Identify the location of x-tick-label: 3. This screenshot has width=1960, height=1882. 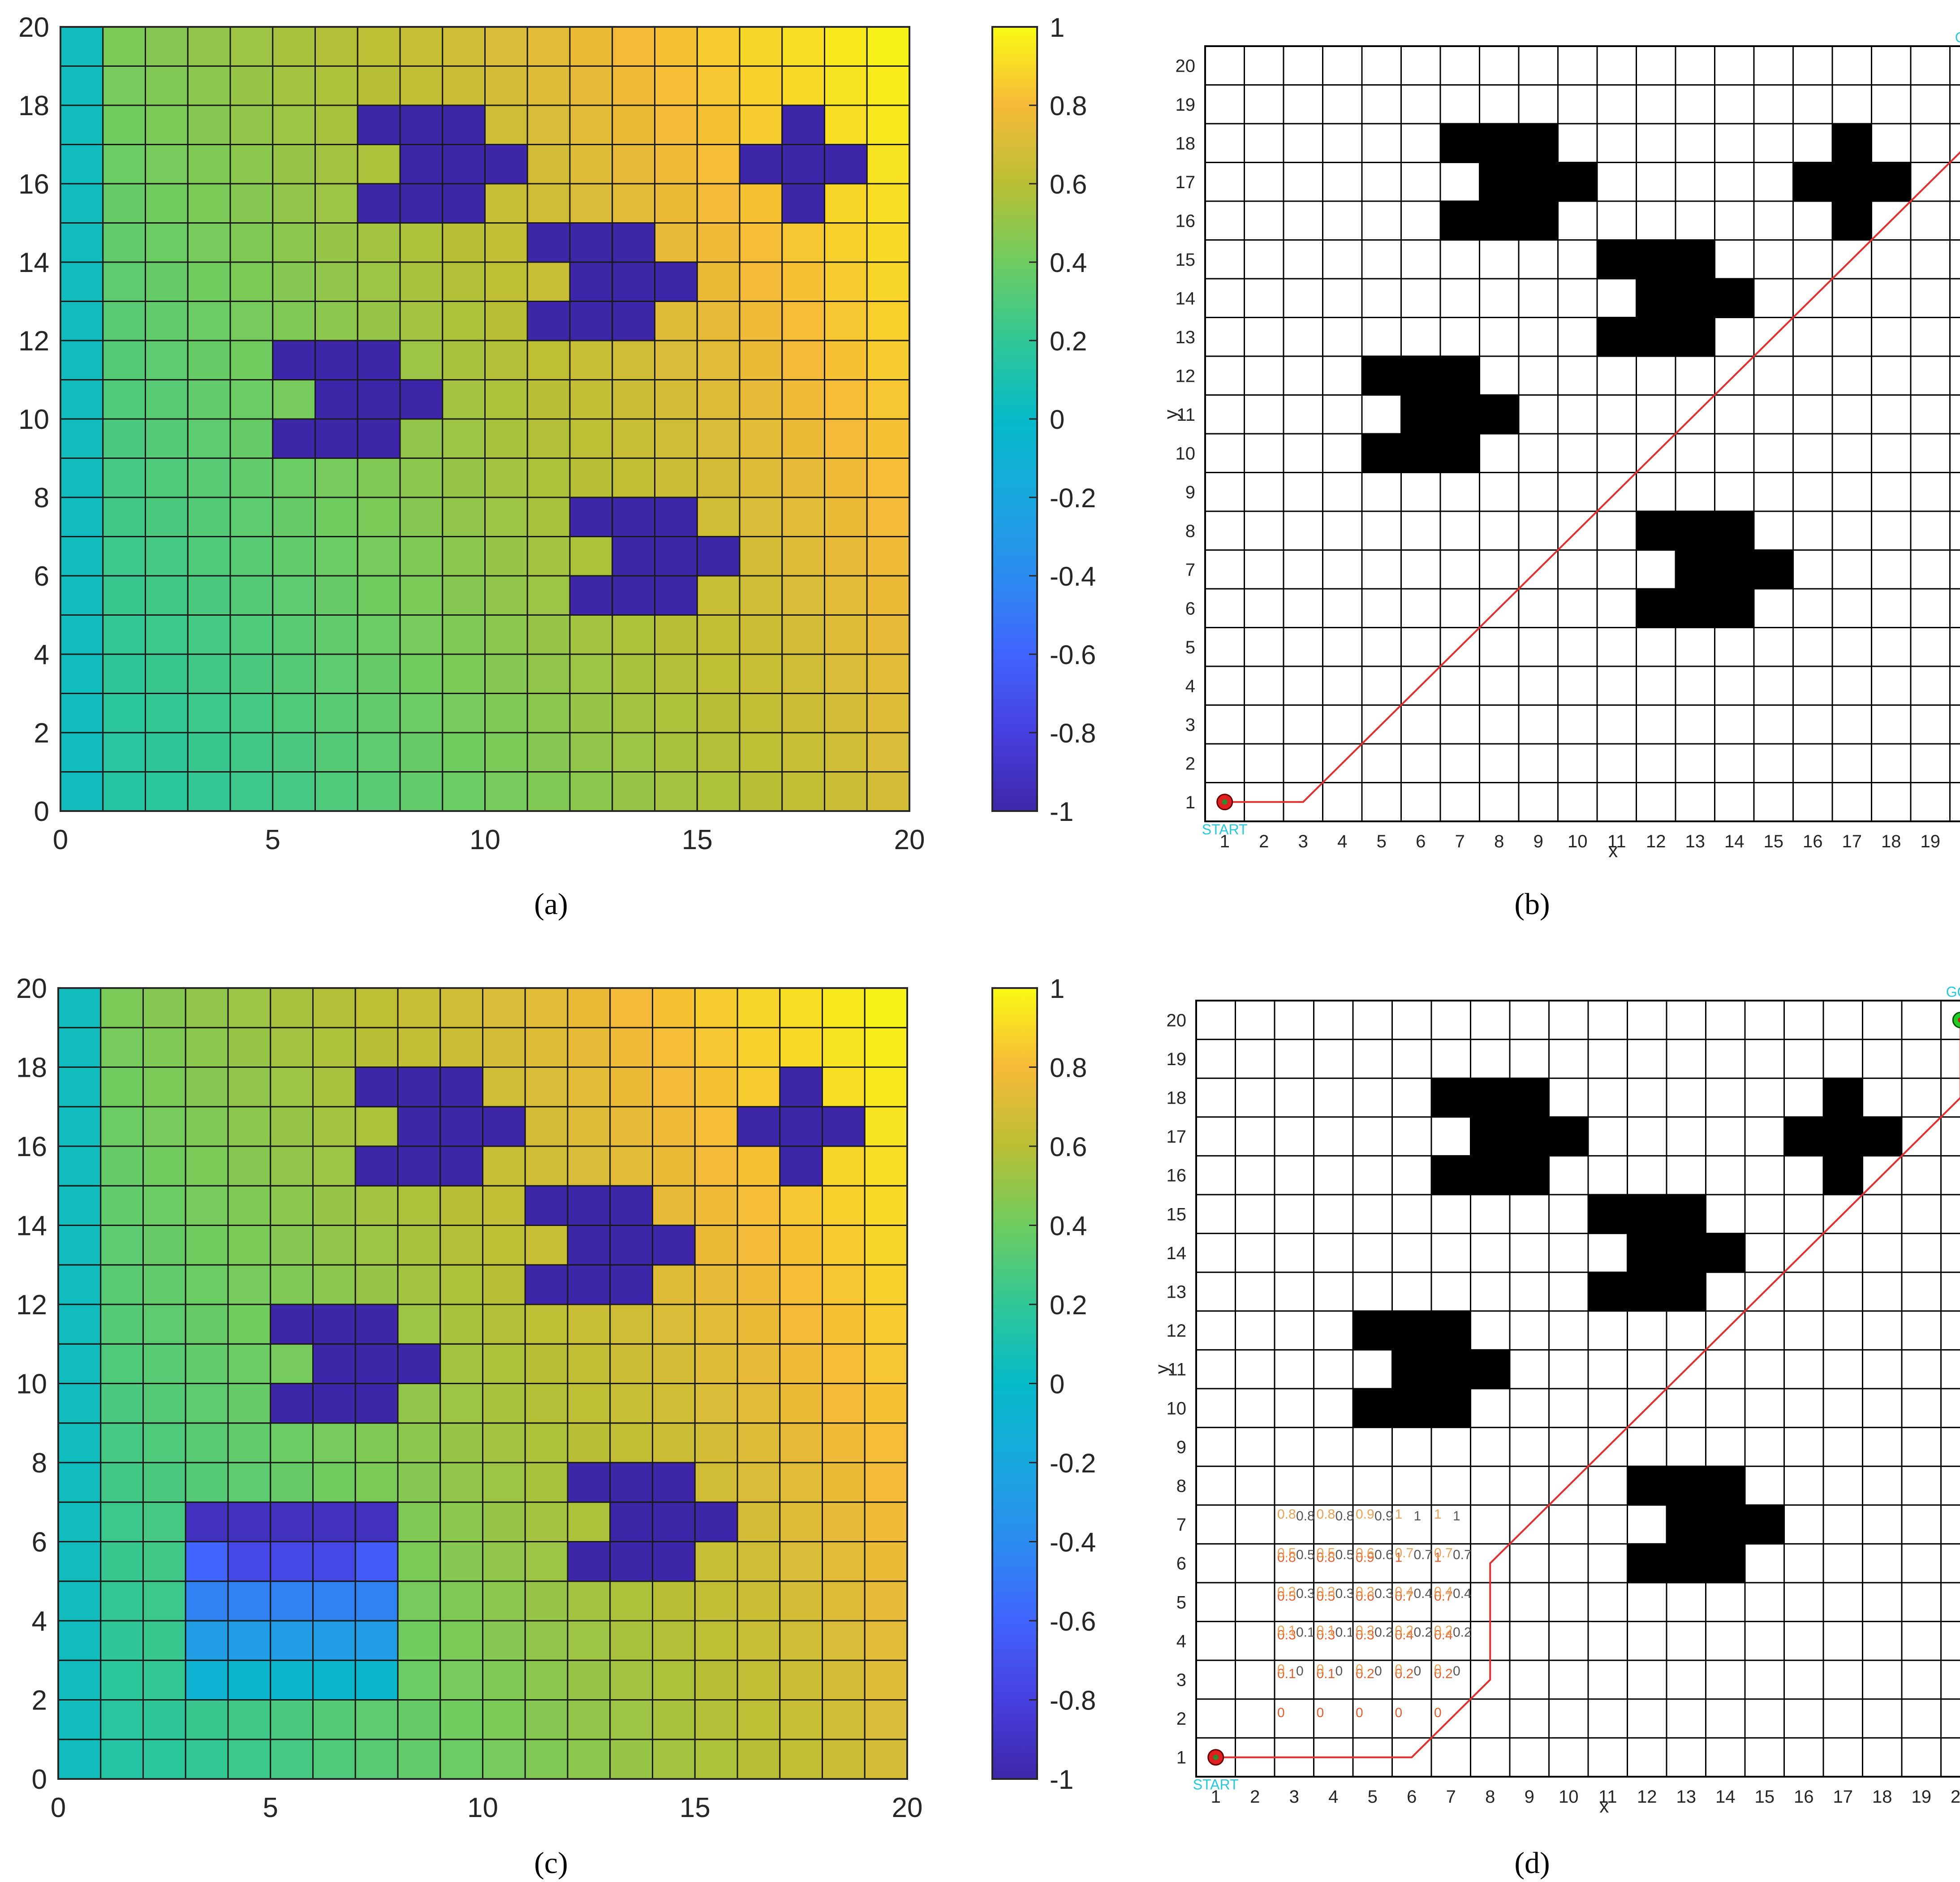
(1303, 841).